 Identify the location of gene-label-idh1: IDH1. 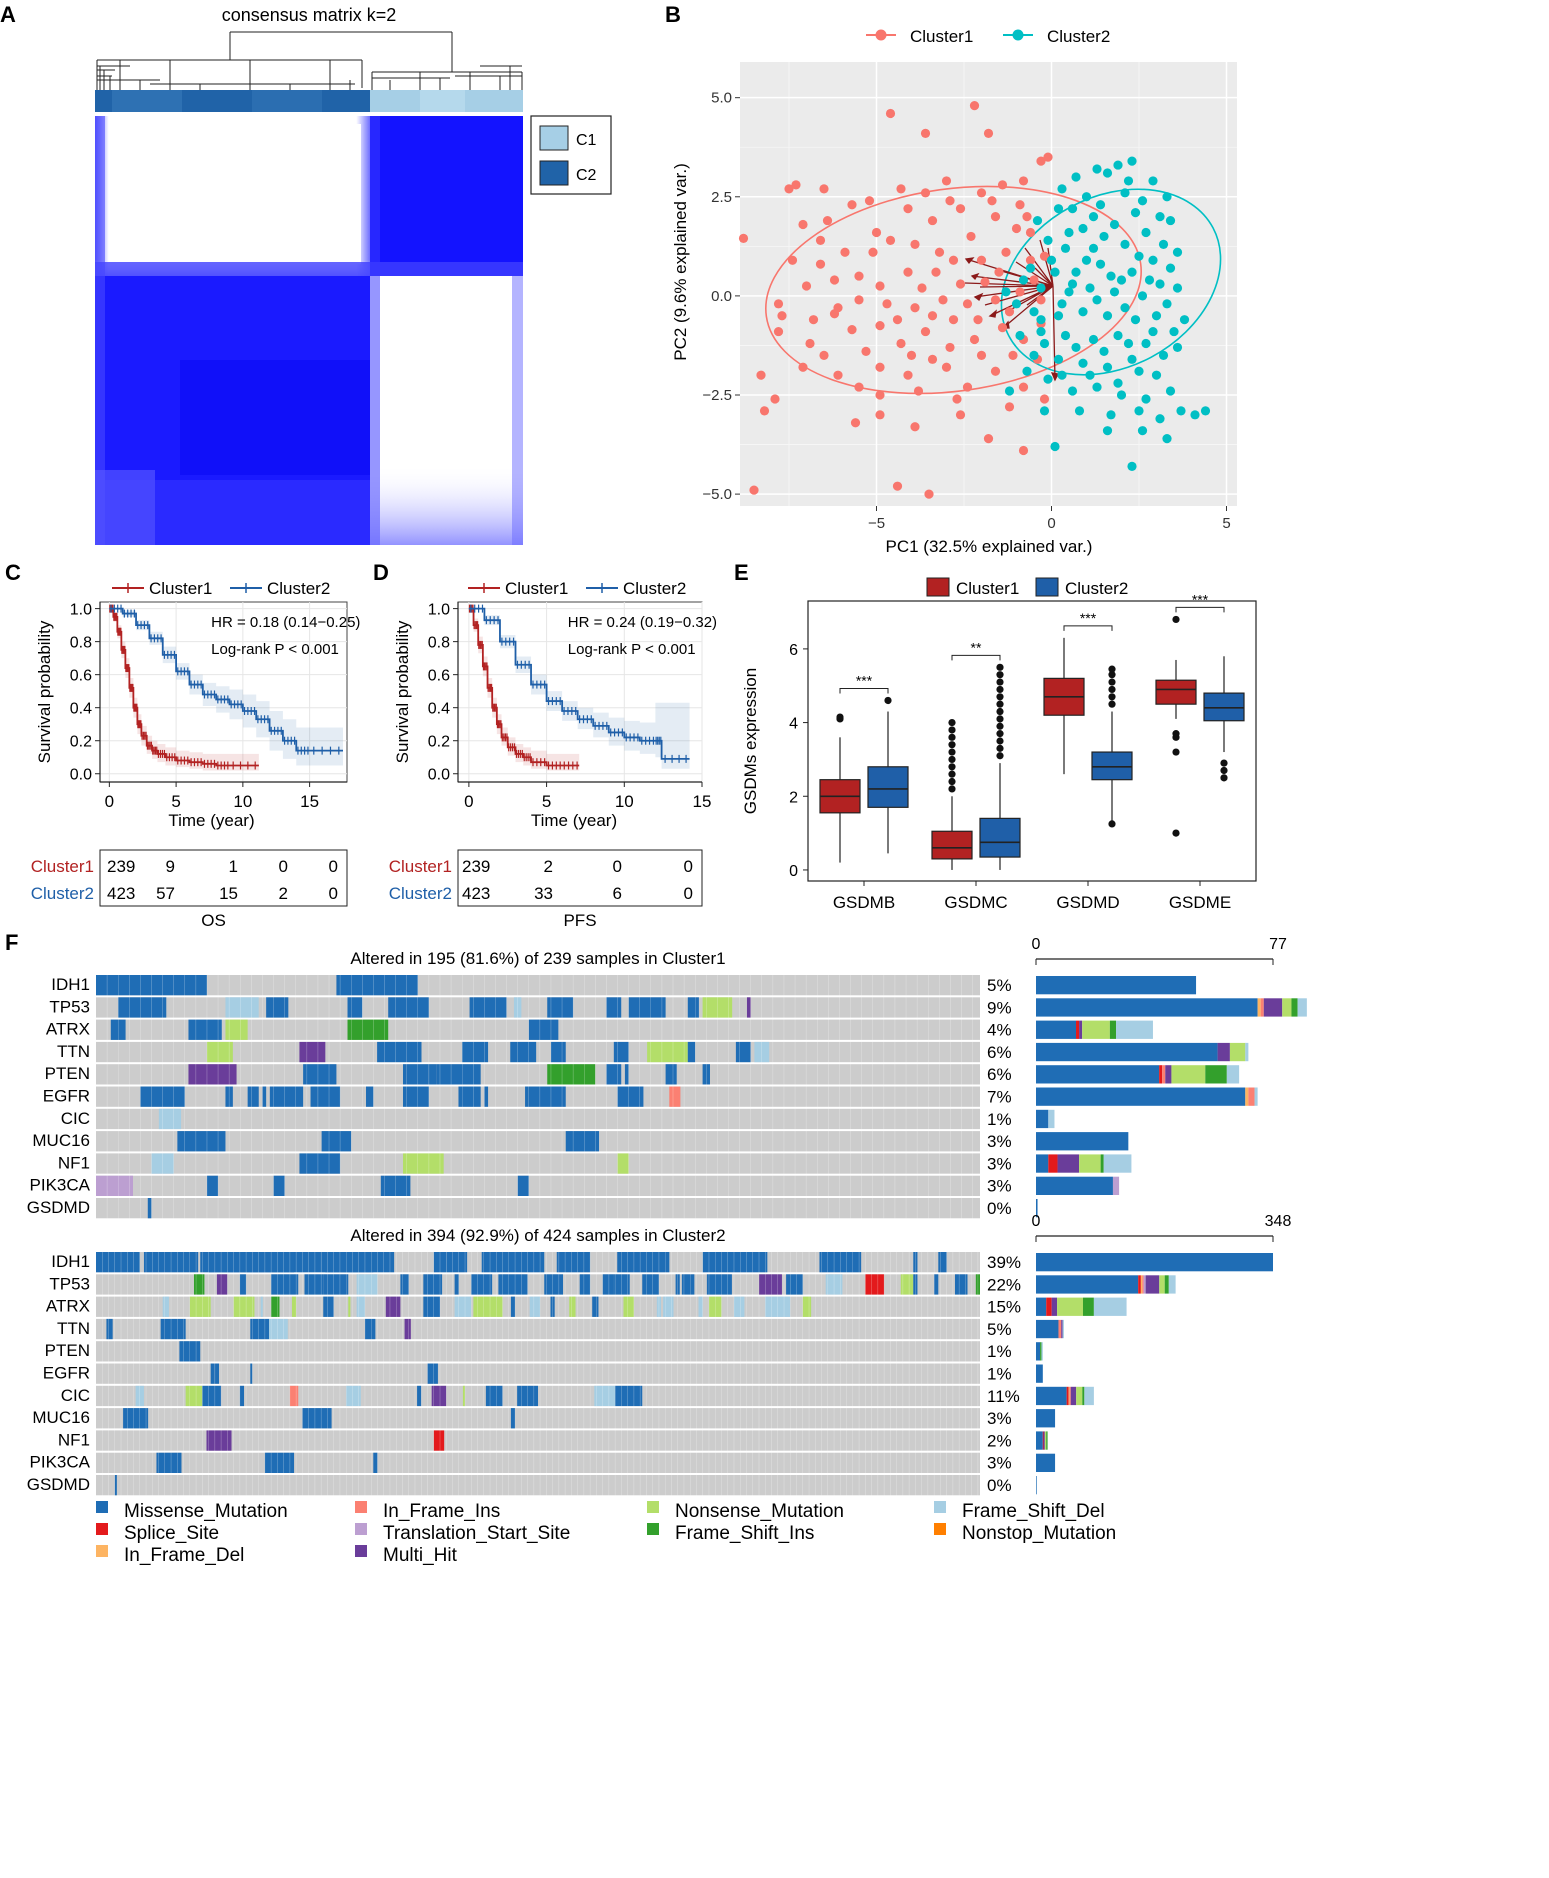
(70, 1261).